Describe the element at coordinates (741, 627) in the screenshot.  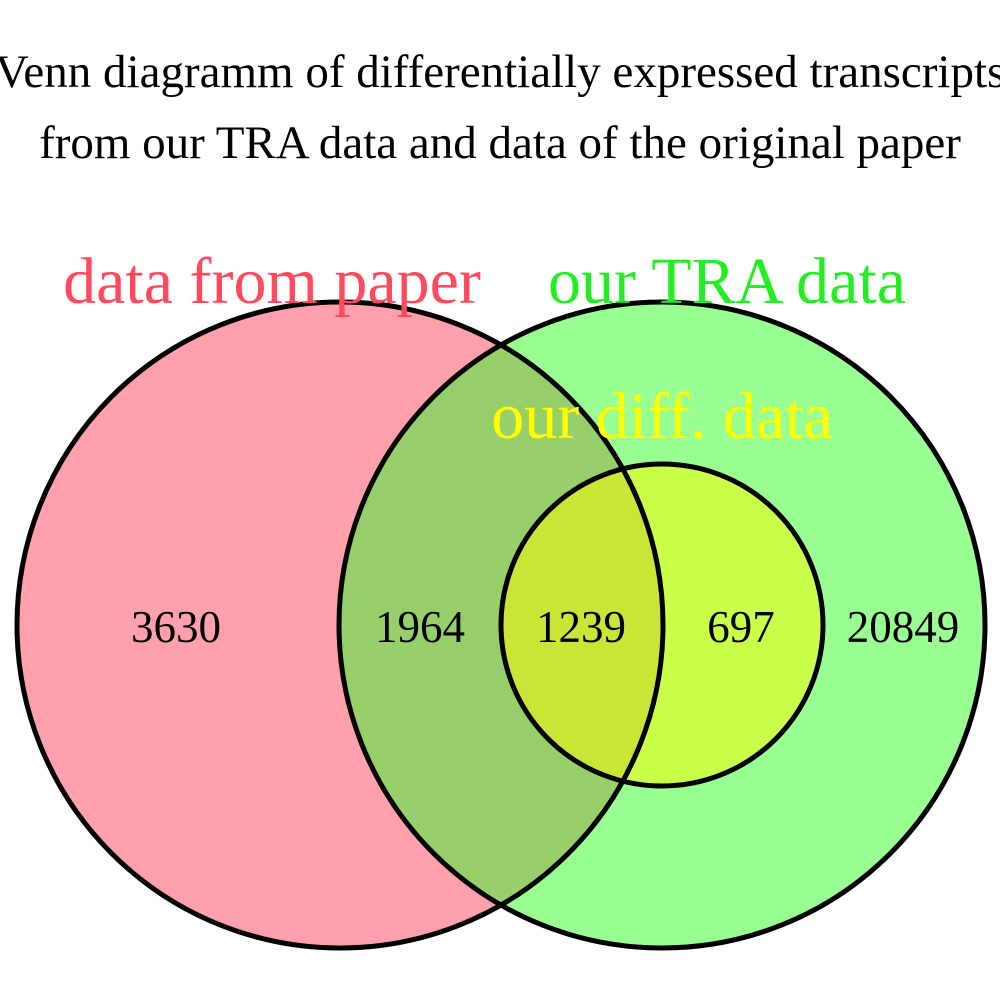
I see `count-tra-and-diff: 697` at that location.